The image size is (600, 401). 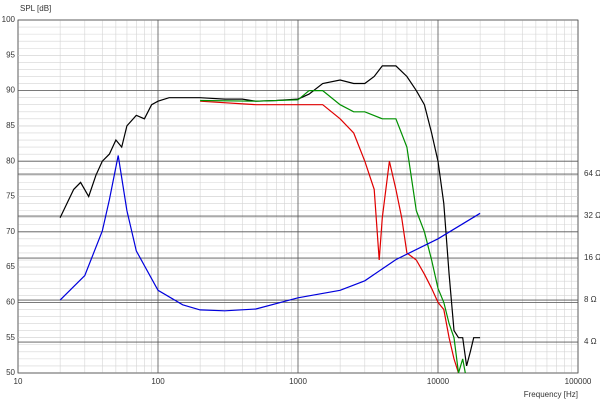 I want to click on y-tick-label: 100, so click(x=9, y=19).